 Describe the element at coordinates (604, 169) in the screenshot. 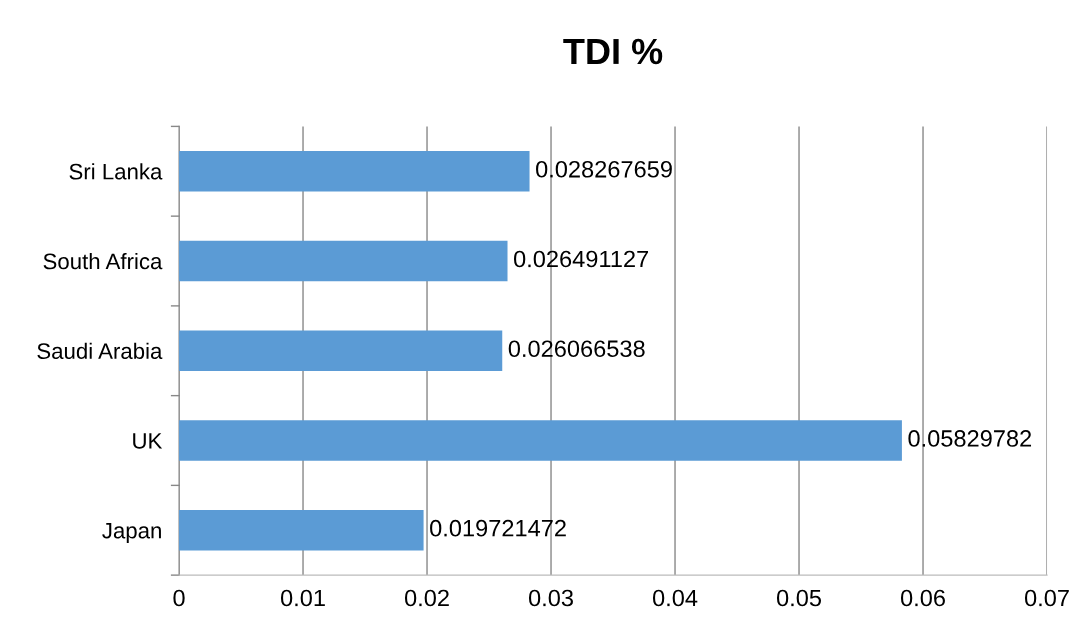

I see `data-label: 0.028267659` at that location.